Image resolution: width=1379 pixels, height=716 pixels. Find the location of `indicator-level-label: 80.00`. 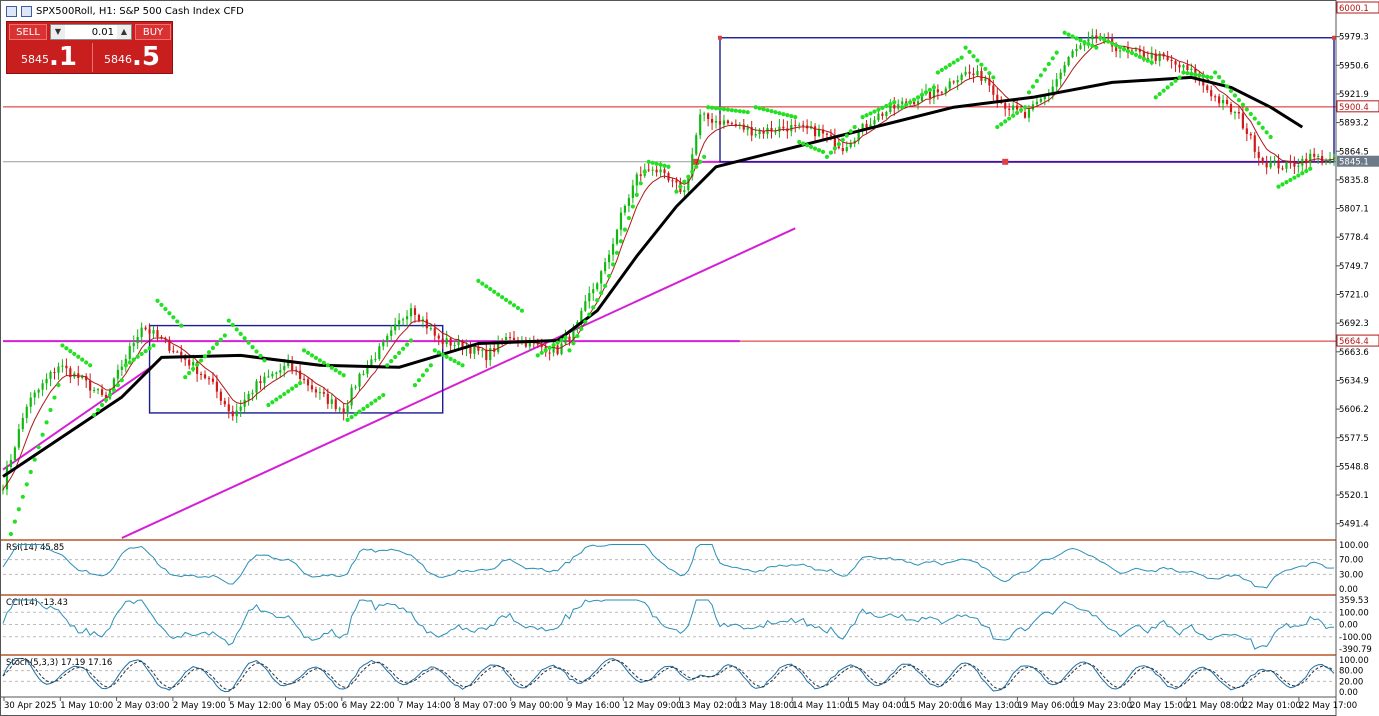

indicator-level-label: 80.00 is located at coordinates (1351, 672).